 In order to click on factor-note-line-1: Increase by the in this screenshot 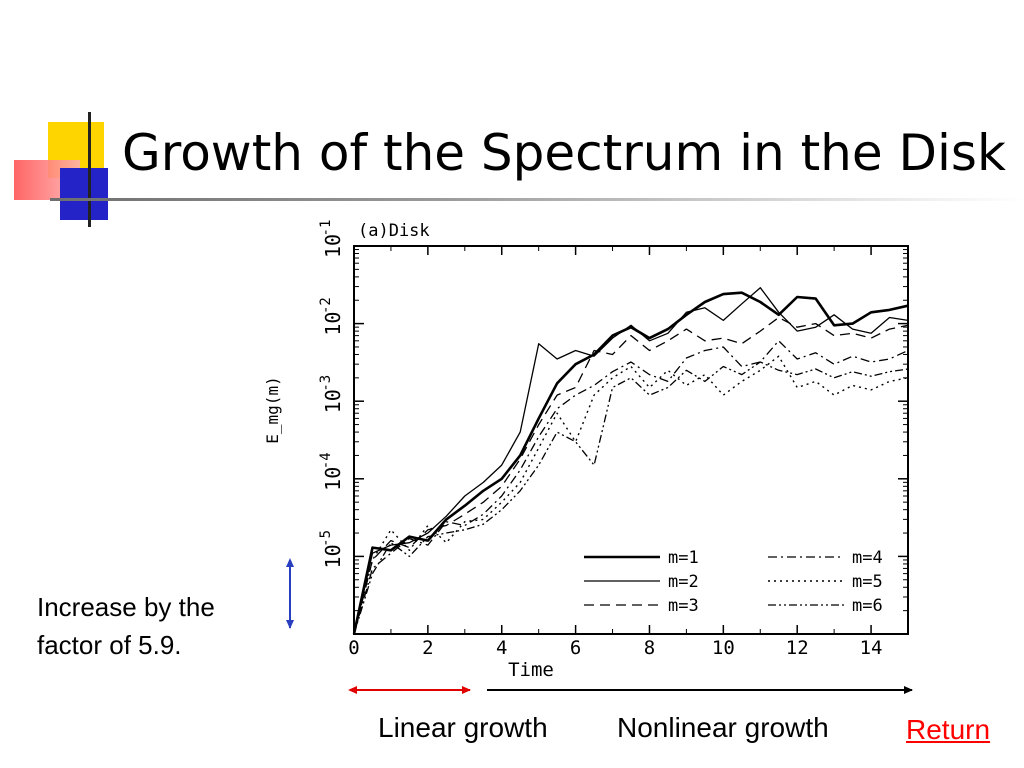, I will do `click(126, 607)`.